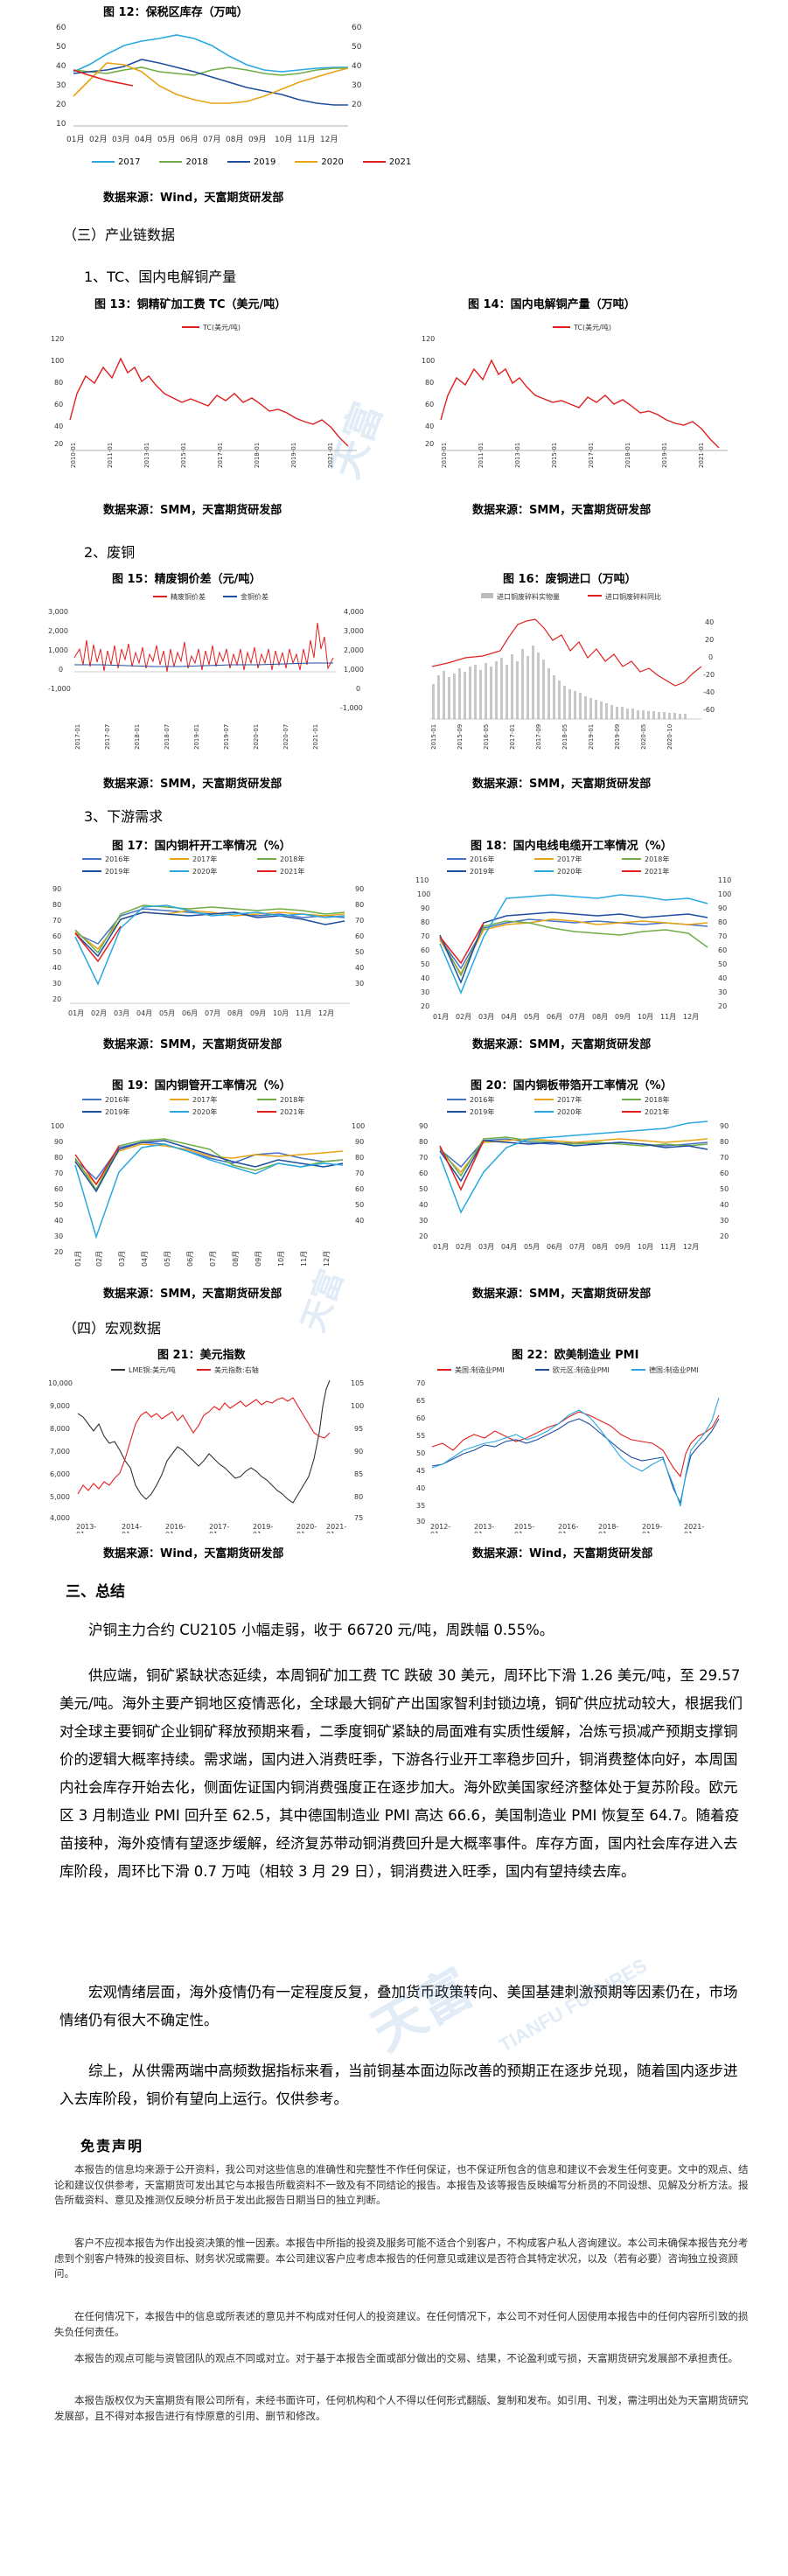  Describe the element at coordinates (256, 737) in the screenshot. I see `svg-text: 2020-01` at that location.